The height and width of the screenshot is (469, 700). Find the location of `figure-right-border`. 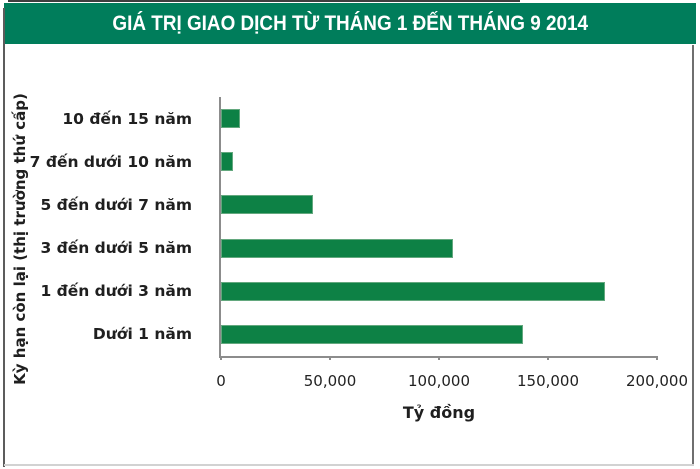

figure-right-border is located at coordinates (693, 255).